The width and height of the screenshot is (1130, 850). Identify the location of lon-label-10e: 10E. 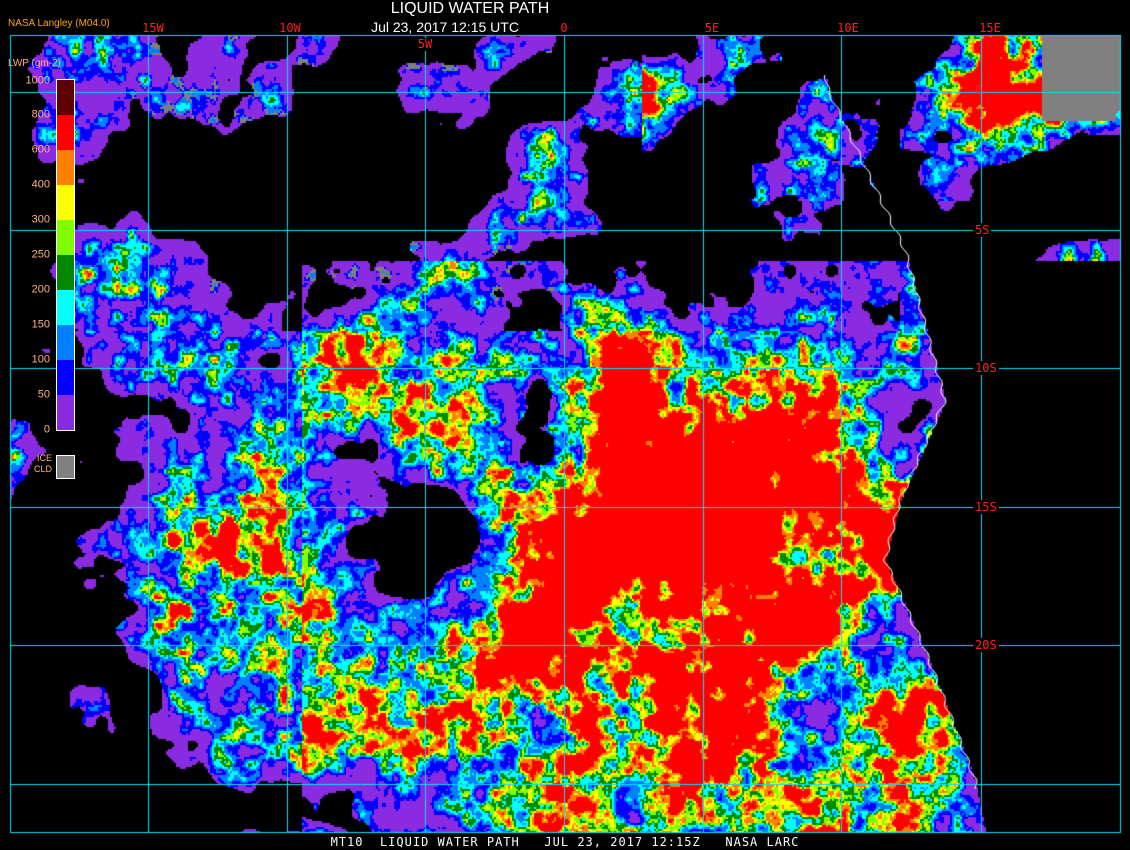
(848, 28).